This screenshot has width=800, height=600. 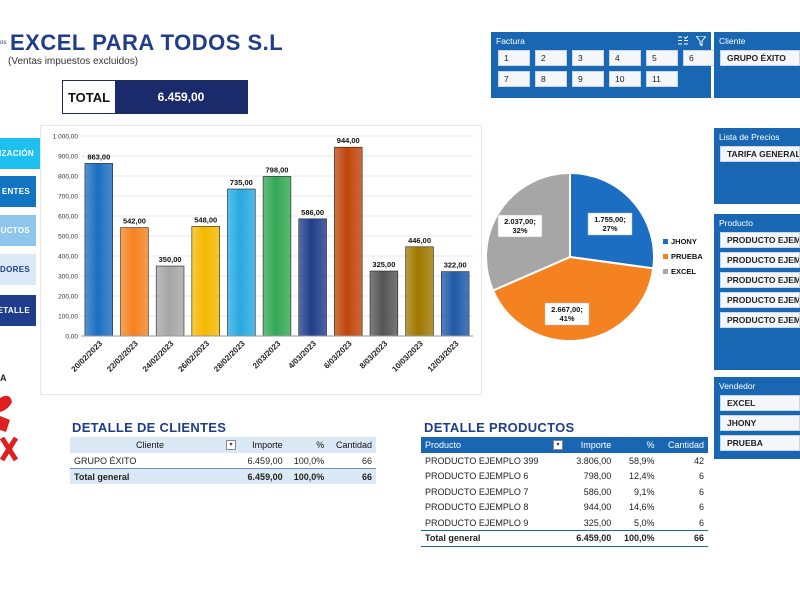 I want to click on x-tick-label: 24/02/2023, so click(x=158, y=356).